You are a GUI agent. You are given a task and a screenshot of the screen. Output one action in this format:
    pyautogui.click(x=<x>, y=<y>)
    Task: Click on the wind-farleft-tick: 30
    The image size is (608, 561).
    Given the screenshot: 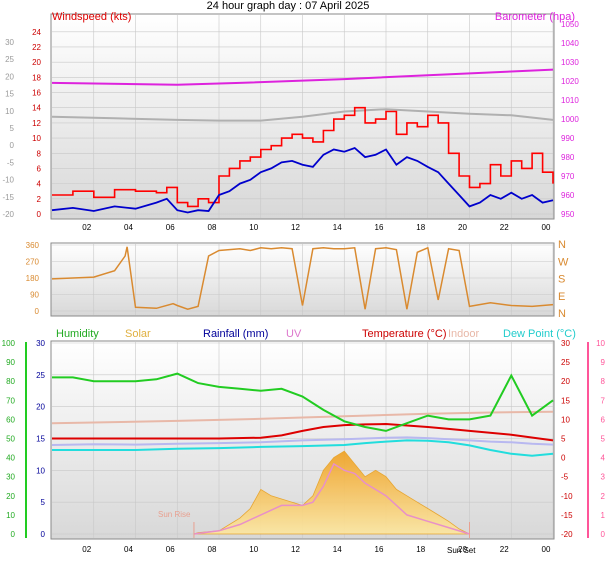 What is the action you would take?
    pyautogui.click(x=9, y=42)
    